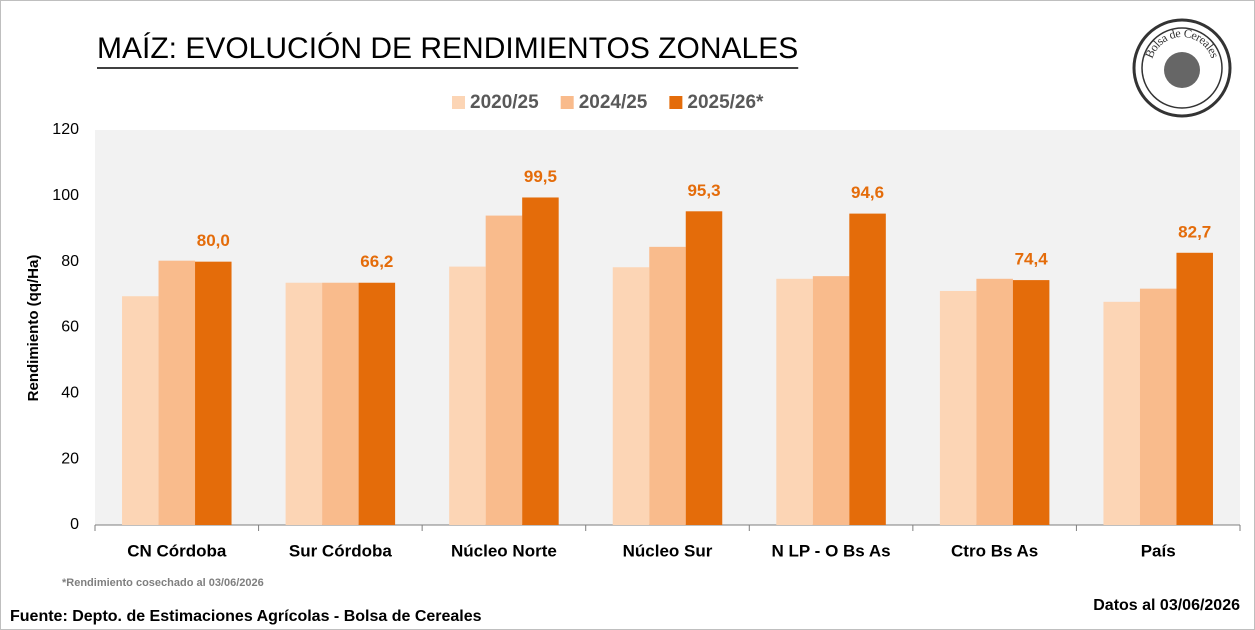 The width and height of the screenshot is (1255, 630). What do you see at coordinates (70, 393) in the screenshot?
I see `y-tick-label: 40` at bounding box center [70, 393].